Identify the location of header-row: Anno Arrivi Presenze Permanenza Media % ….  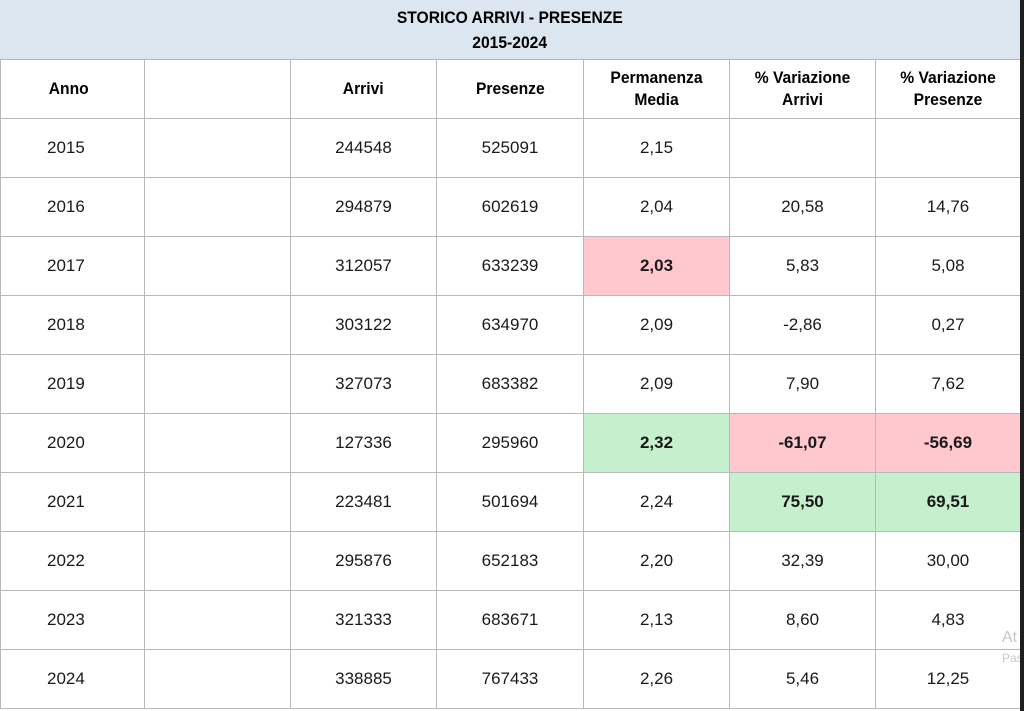
(510, 89).